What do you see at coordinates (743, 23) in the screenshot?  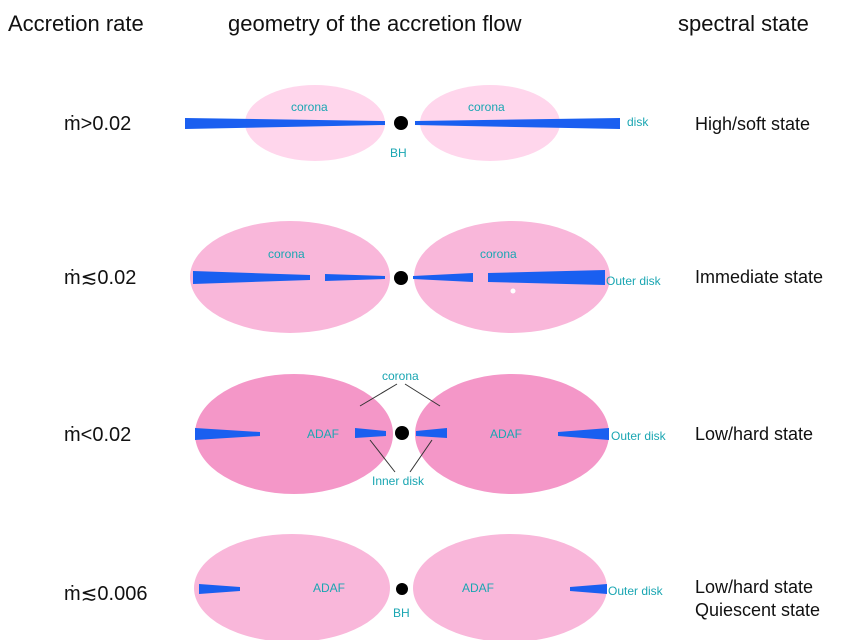 I see `header-spectral-state: spectral state` at bounding box center [743, 23].